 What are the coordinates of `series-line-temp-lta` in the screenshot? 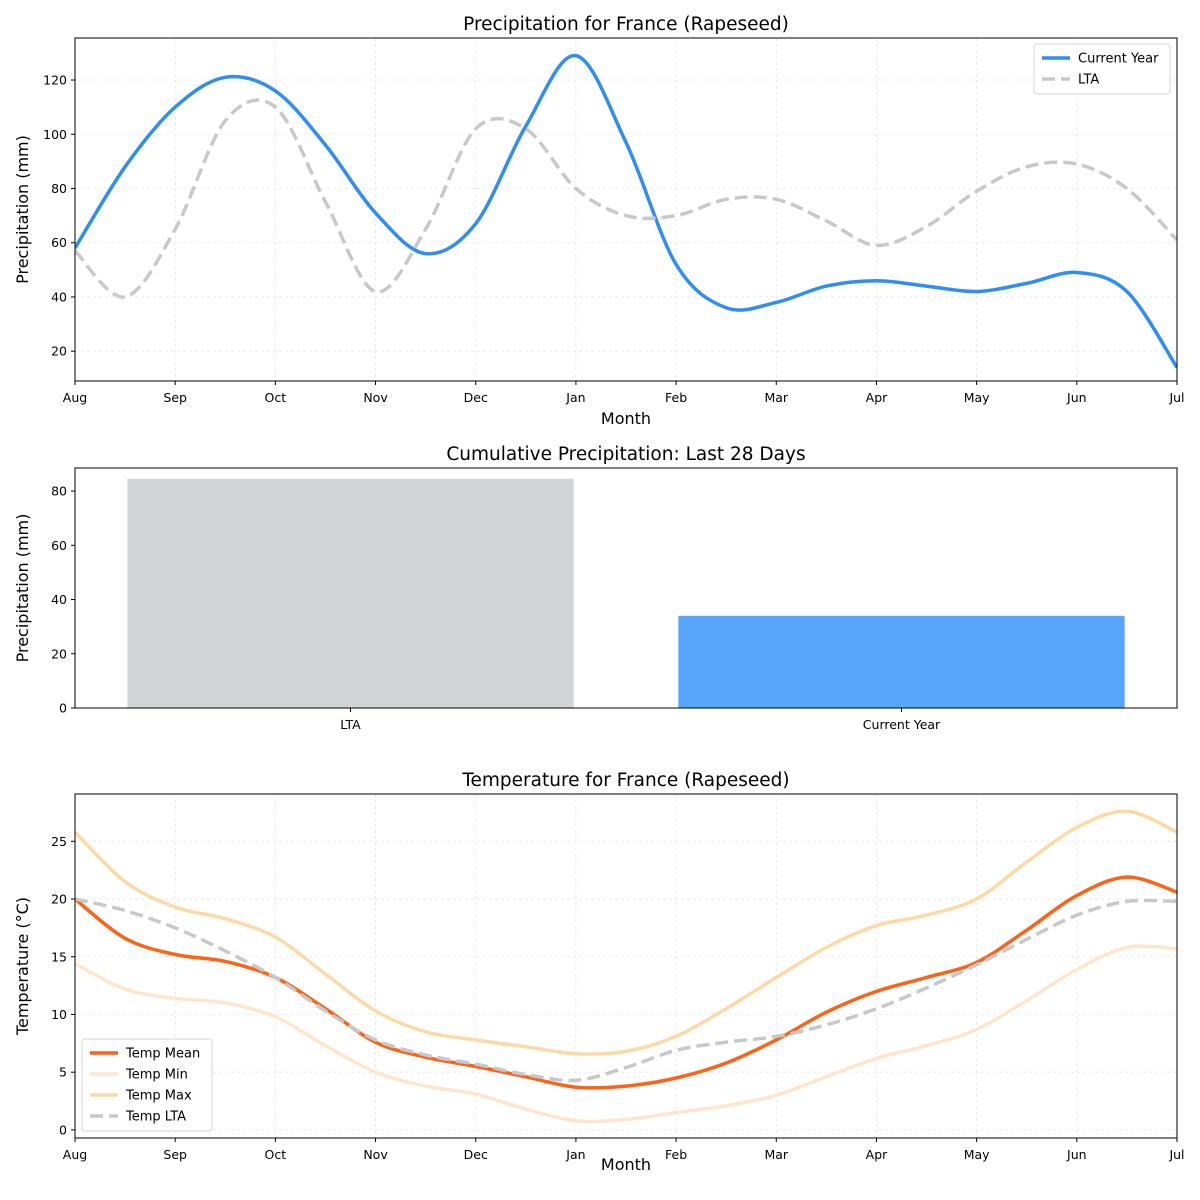 It's located at (626, 990).